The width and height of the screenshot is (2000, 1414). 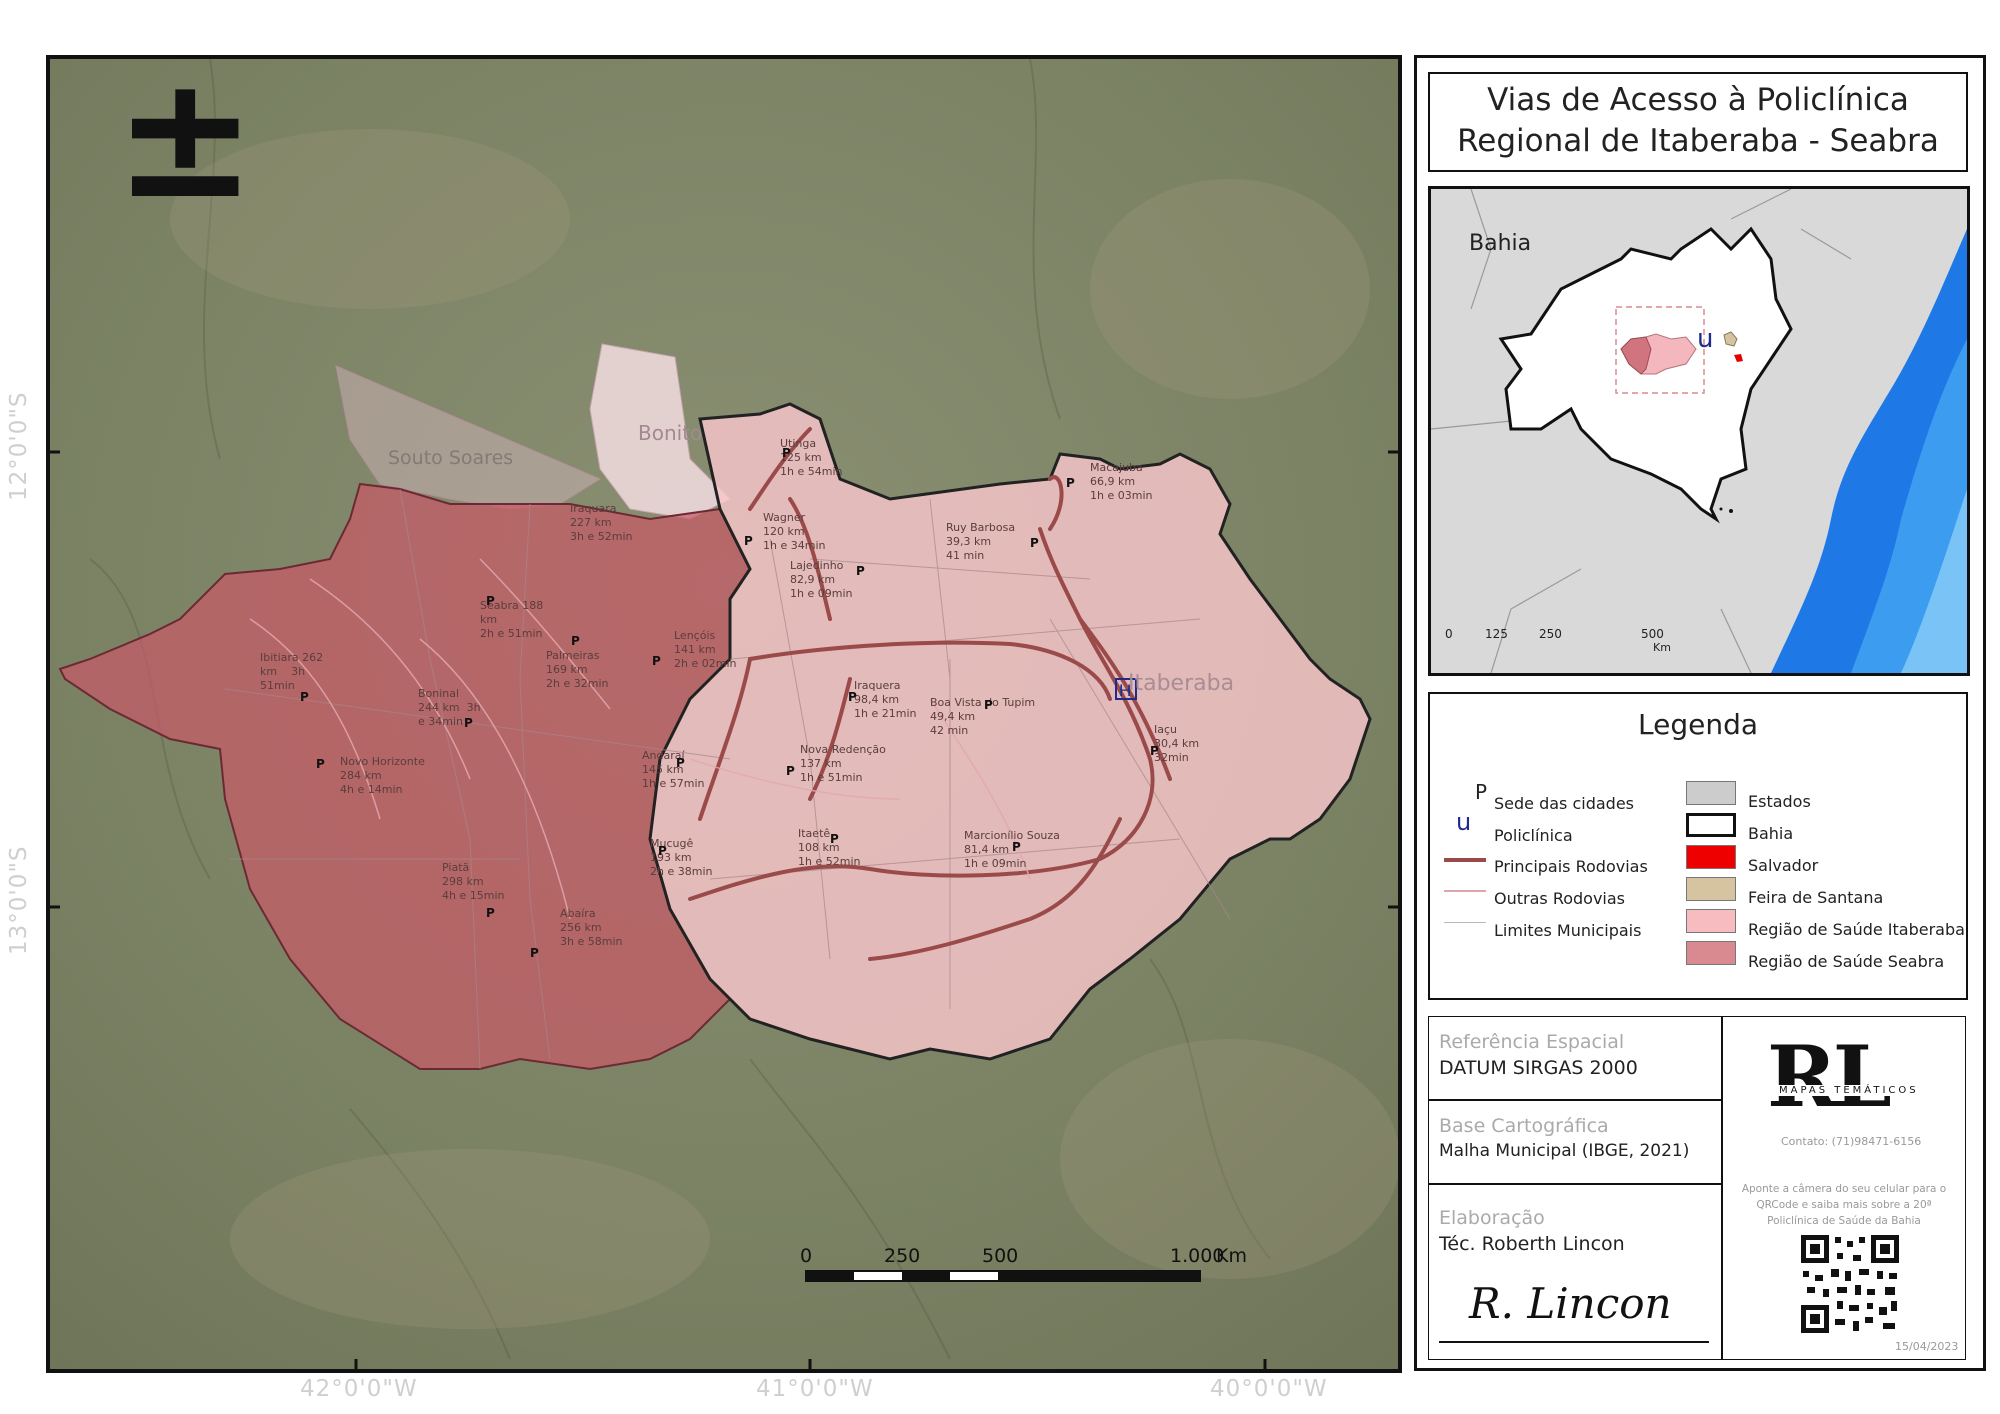 I want to click on label-wagner: Wagner 120 km 1h e 34min, so click(x=794, y=531).